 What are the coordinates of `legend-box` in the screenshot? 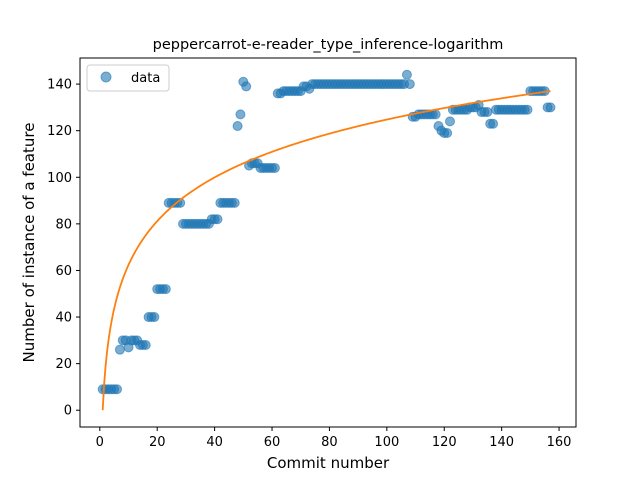 It's located at (128, 78).